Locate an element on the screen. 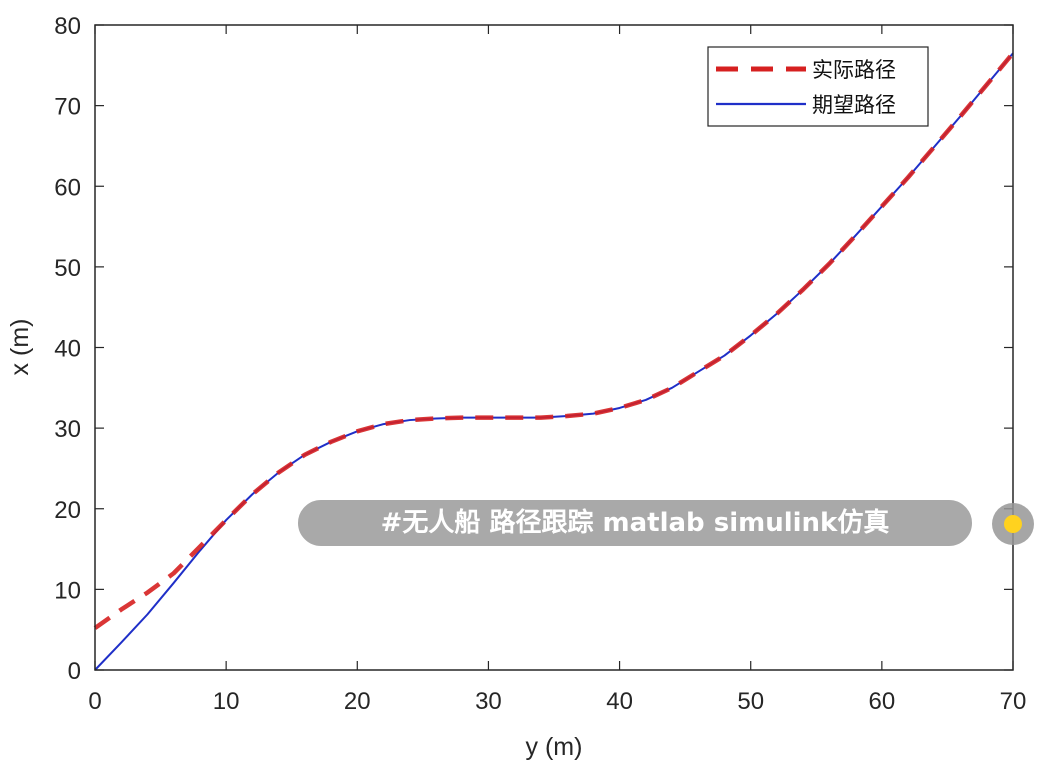 The width and height of the screenshot is (1039, 766). legend-label-desired: 期望路径 is located at coordinates (854, 105).